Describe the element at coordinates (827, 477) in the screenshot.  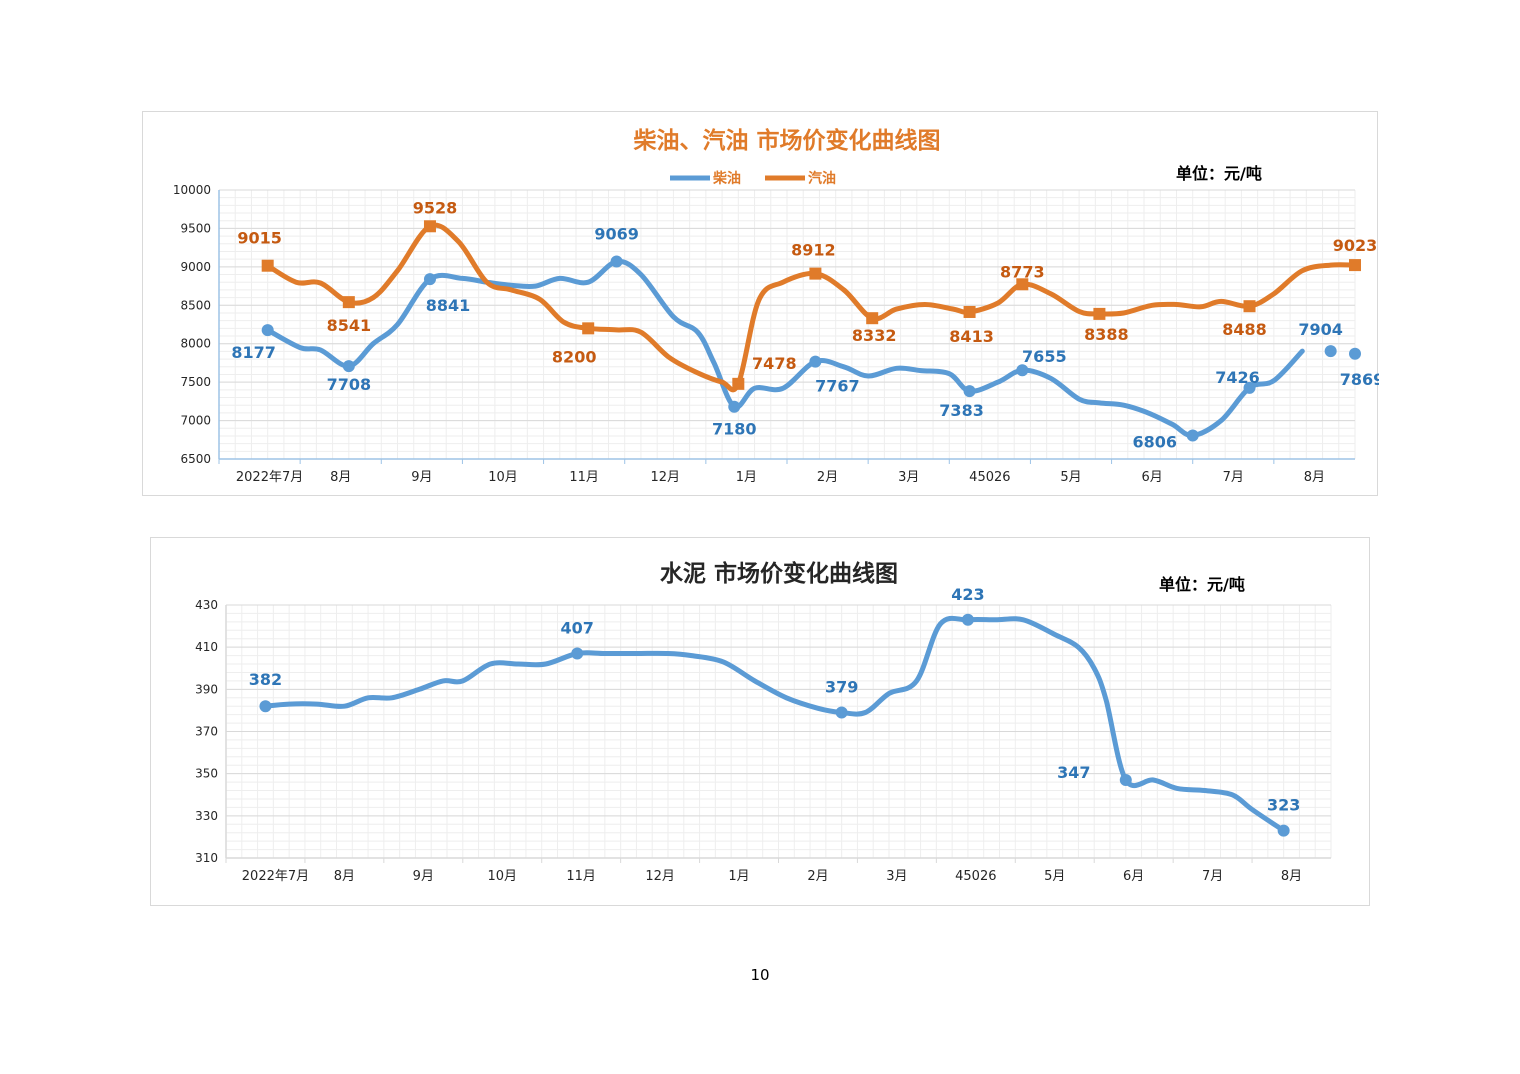
I see `x-tick-label: 2月` at that location.